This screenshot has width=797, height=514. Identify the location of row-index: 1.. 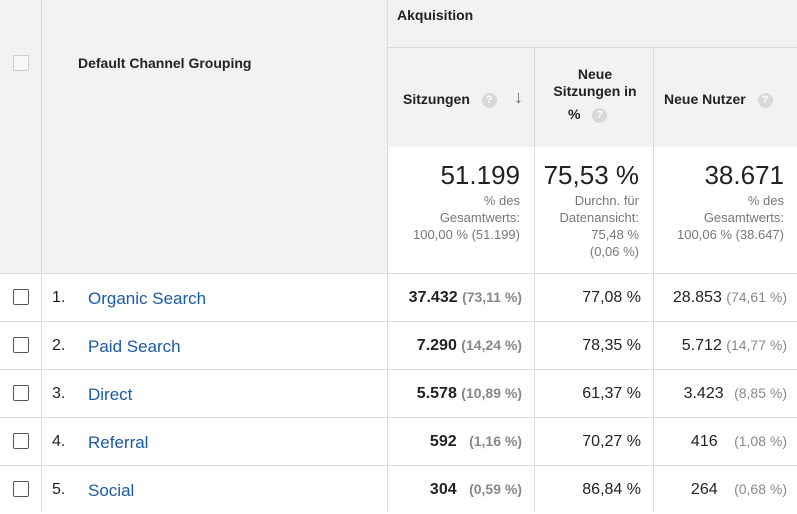
(59, 297).